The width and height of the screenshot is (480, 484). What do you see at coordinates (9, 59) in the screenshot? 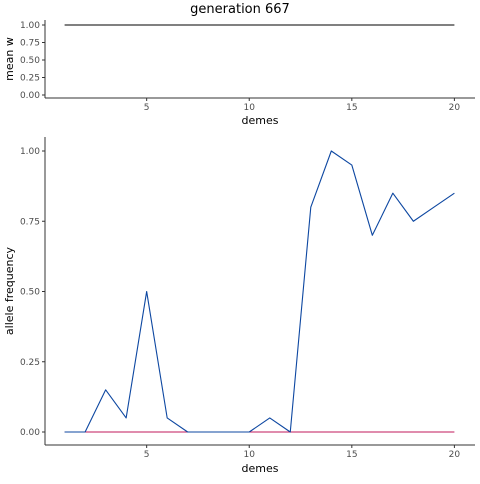
I see `y-axis-title: mean w` at bounding box center [9, 59].